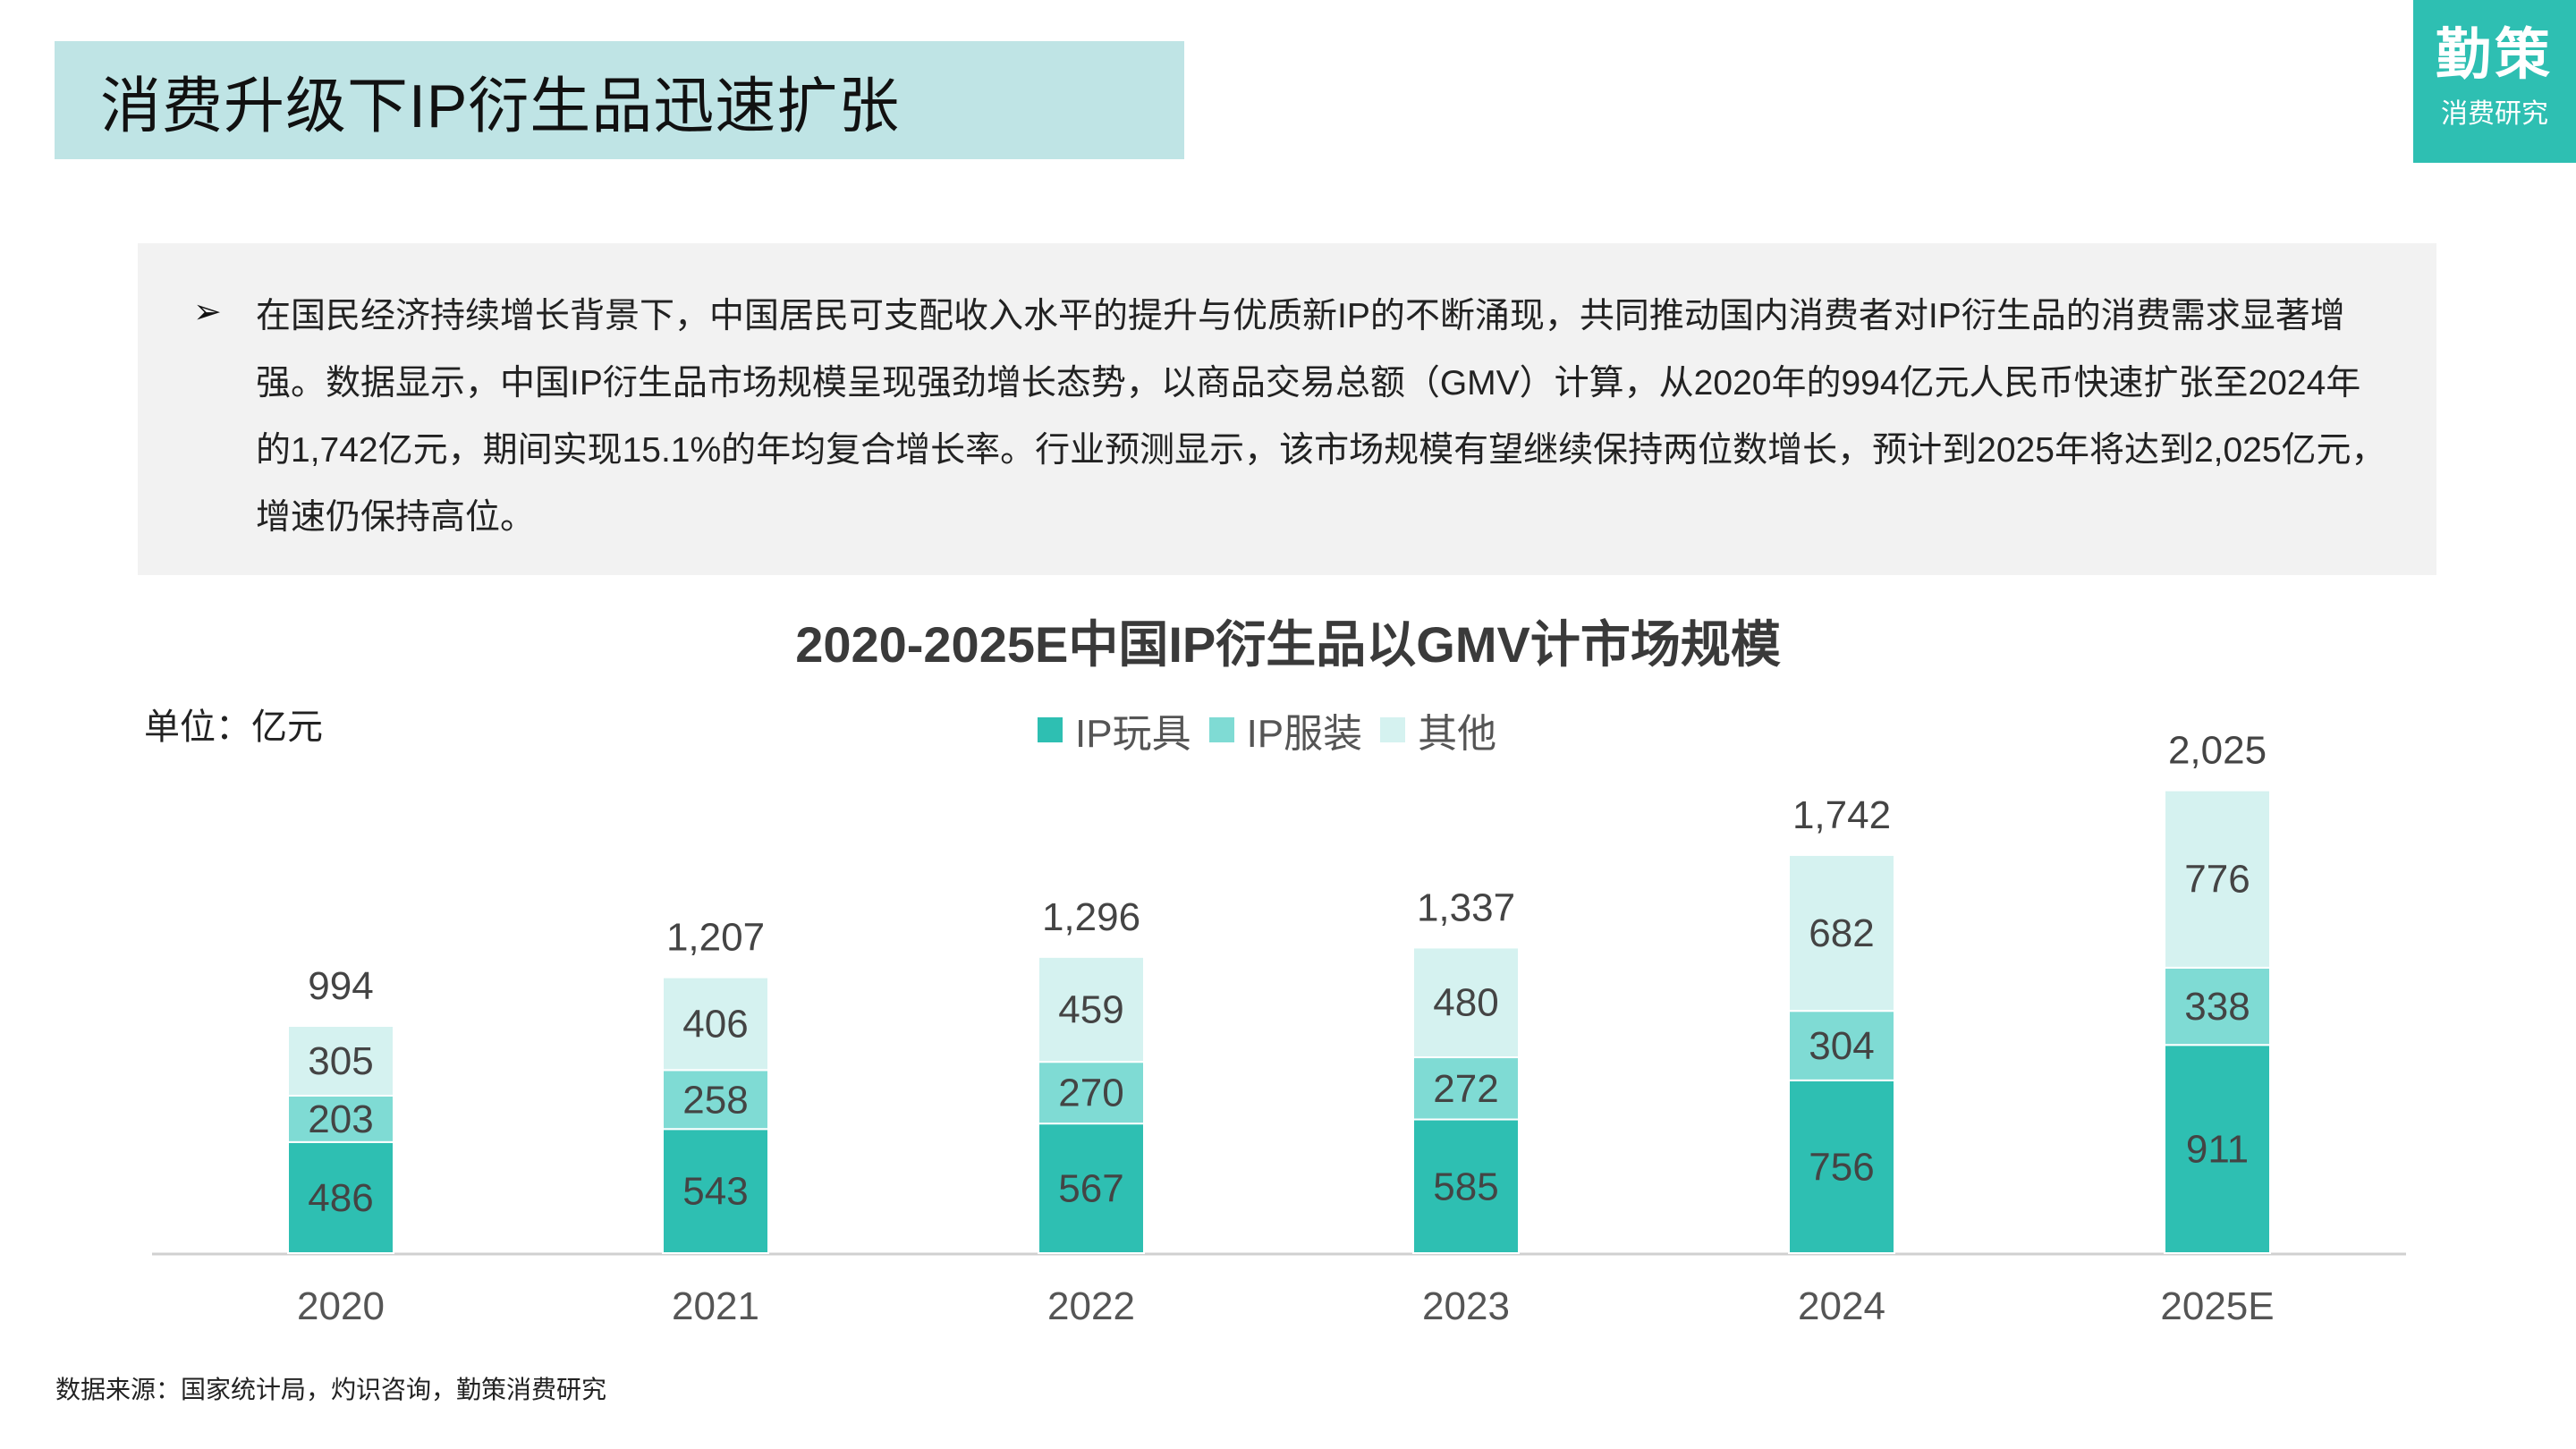 This screenshot has height=1449, width=2576. I want to click on total-label-2021: 1,207, so click(715, 938).